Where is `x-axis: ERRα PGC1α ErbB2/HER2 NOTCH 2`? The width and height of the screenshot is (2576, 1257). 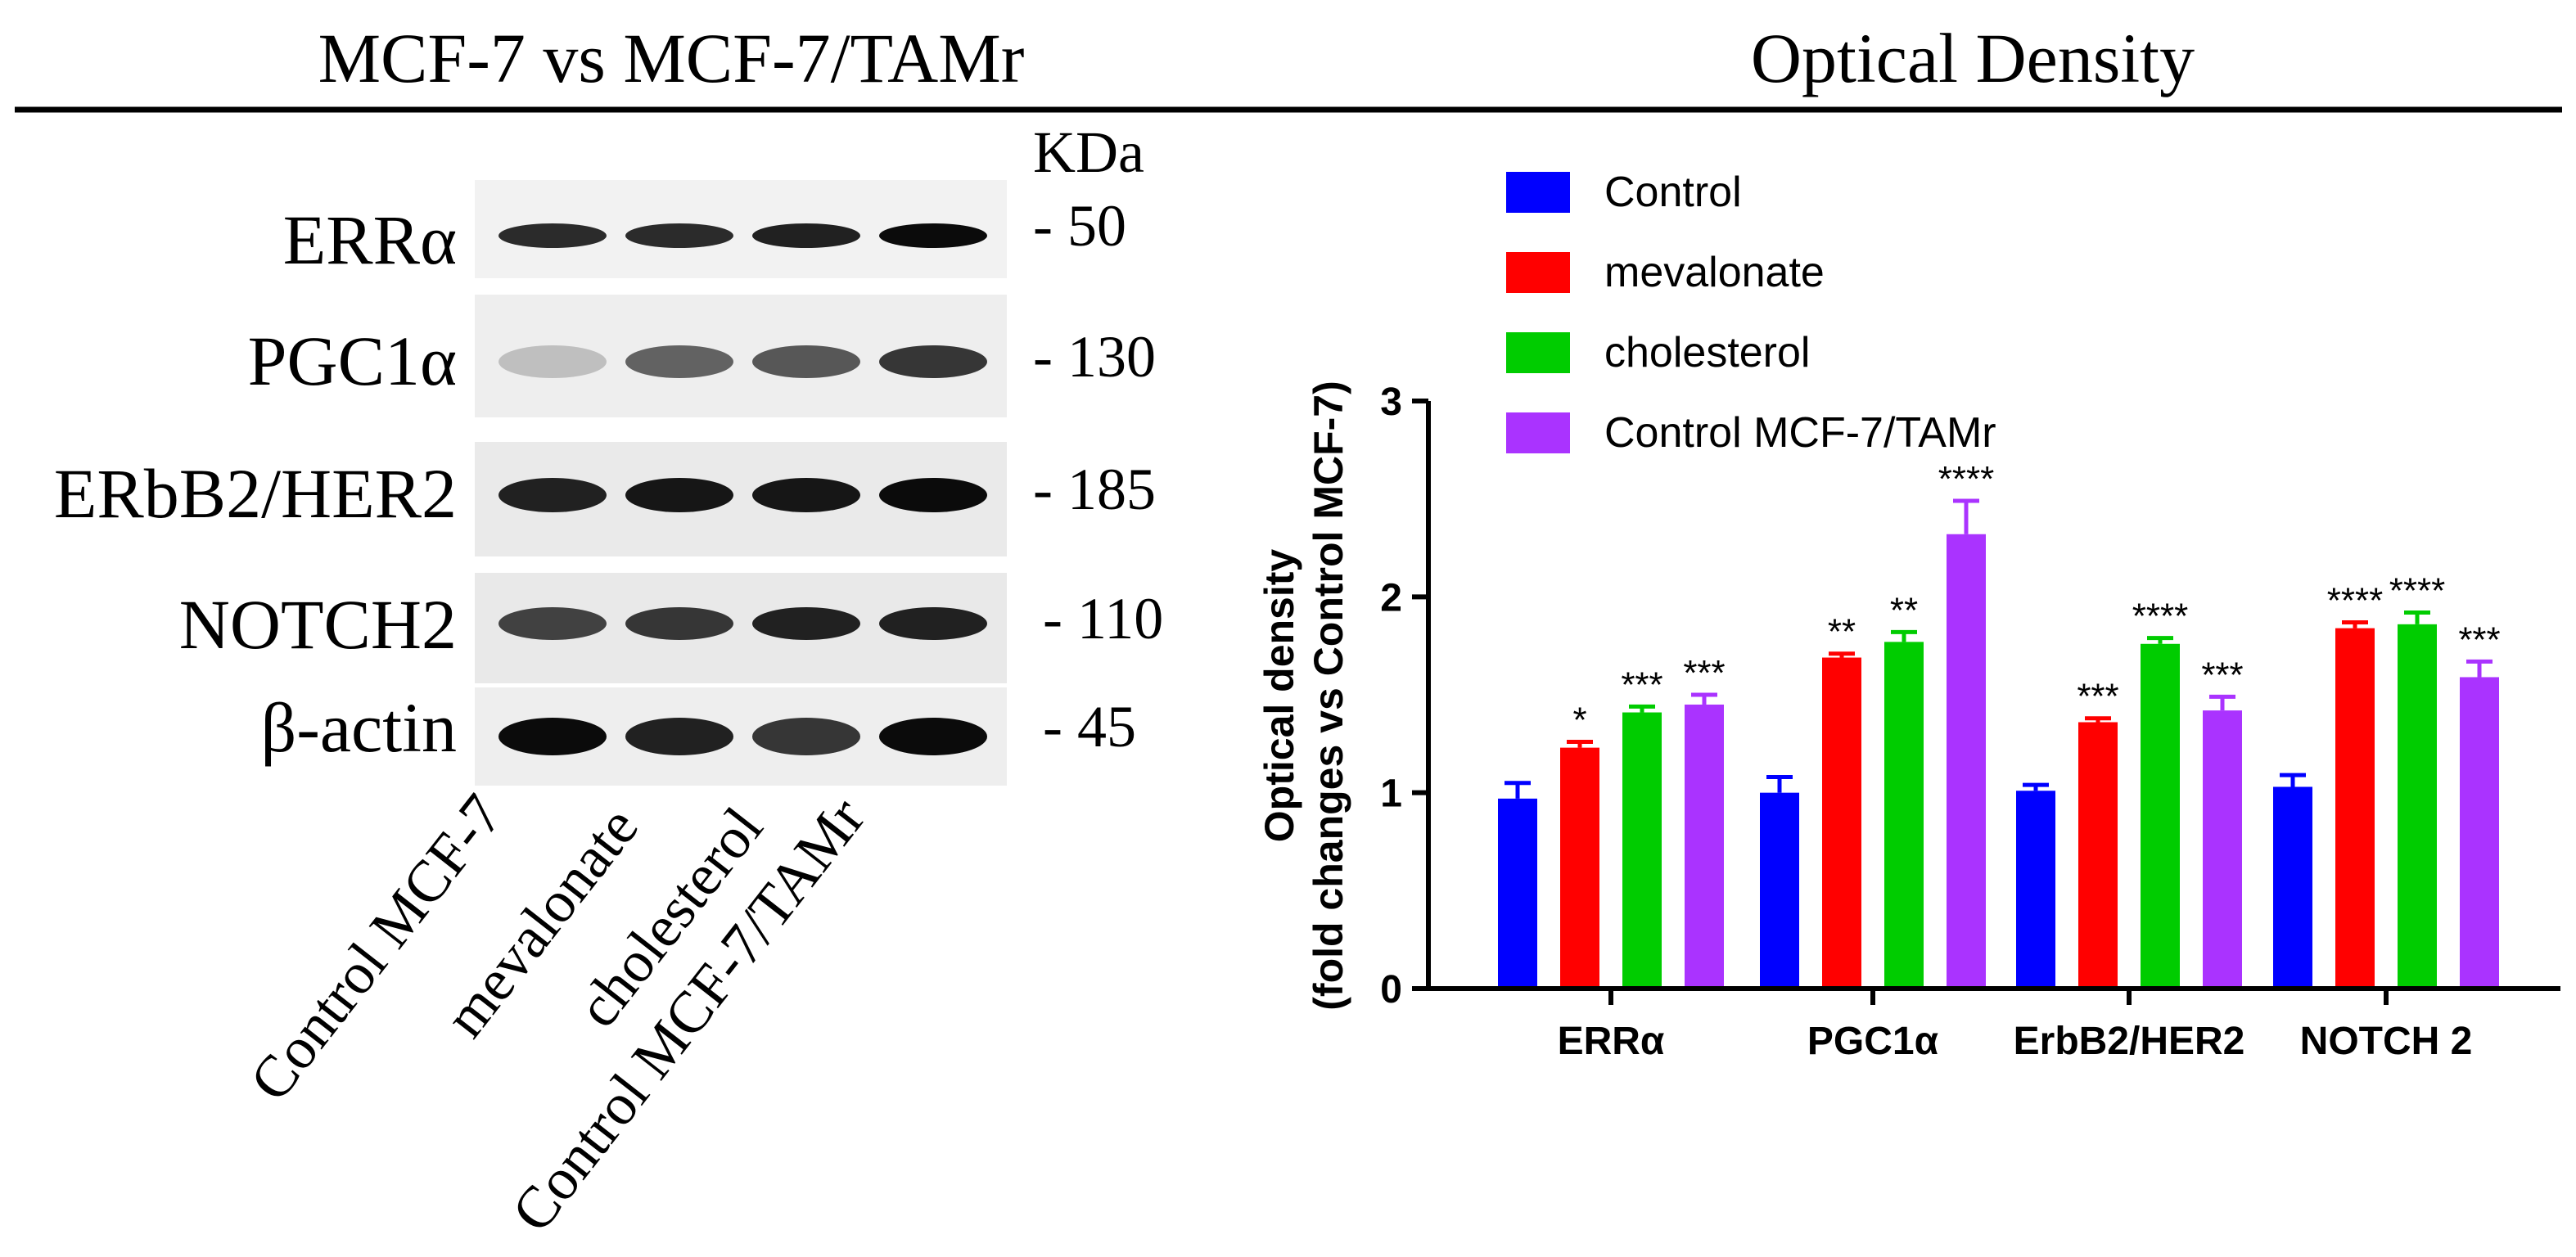 x-axis: ERRα PGC1α ErbB2/HER2 NOTCH 2 is located at coordinates (1994, 1024).